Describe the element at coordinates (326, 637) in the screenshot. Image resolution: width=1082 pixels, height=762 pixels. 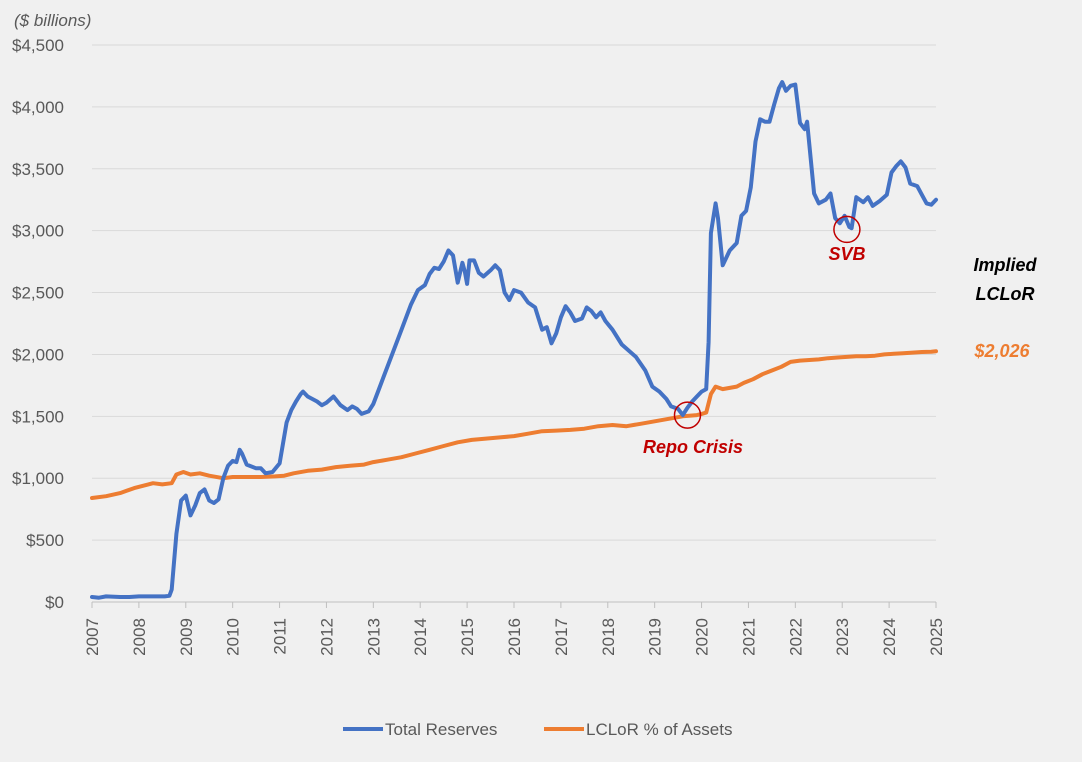
I see `x-tick-label: 2012` at that location.